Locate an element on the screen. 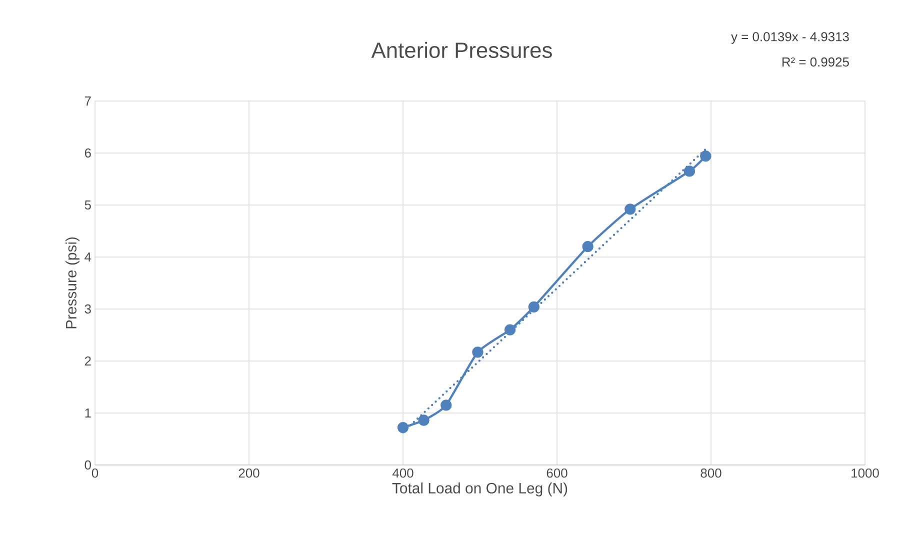 The height and width of the screenshot is (546, 906). y-tick-label: 1 is located at coordinates (88, 413).